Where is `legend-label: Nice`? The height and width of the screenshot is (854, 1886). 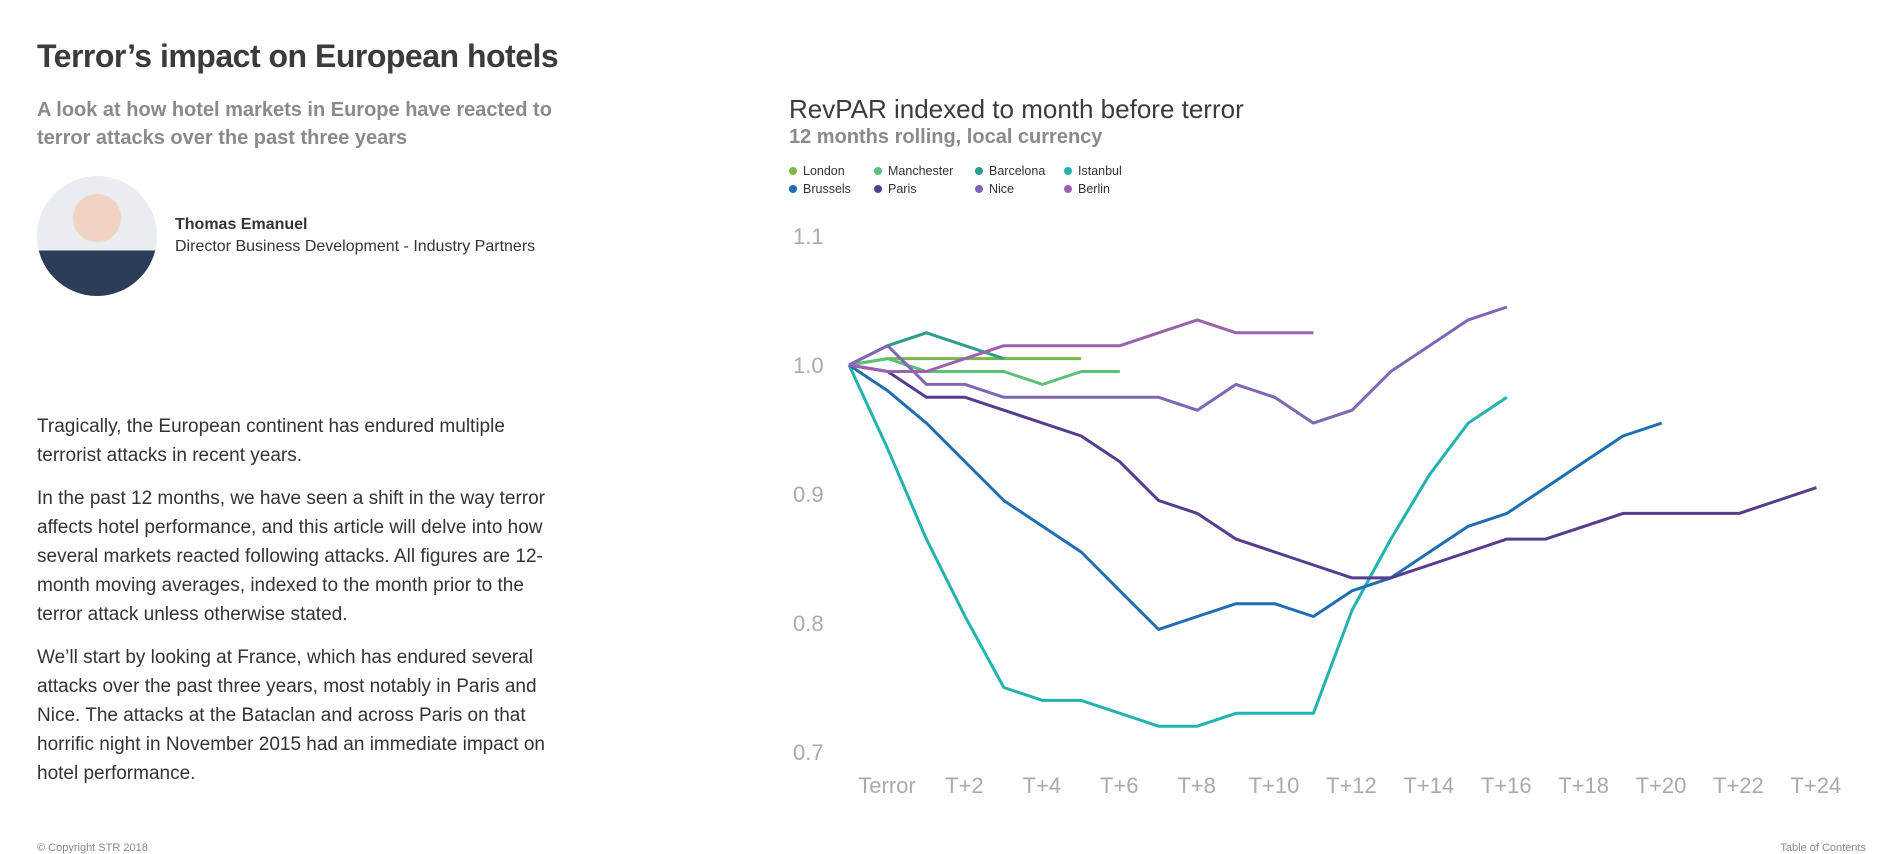 legend-label: Nice is located at coordinates (1002, 189).